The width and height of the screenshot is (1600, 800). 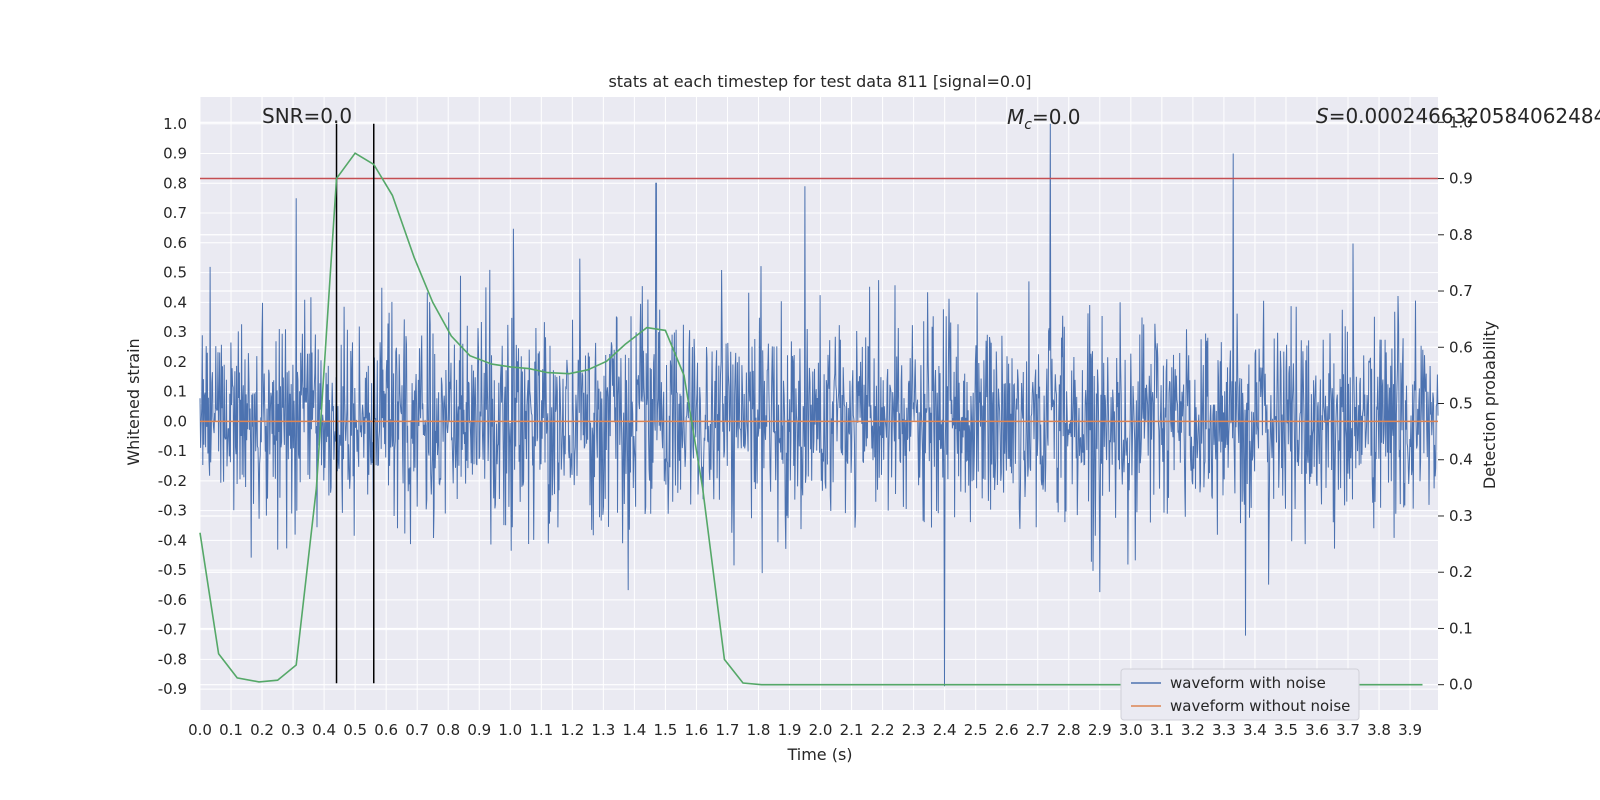 I want to click on mc-value: =0.0, so click(x=1056, y=117).